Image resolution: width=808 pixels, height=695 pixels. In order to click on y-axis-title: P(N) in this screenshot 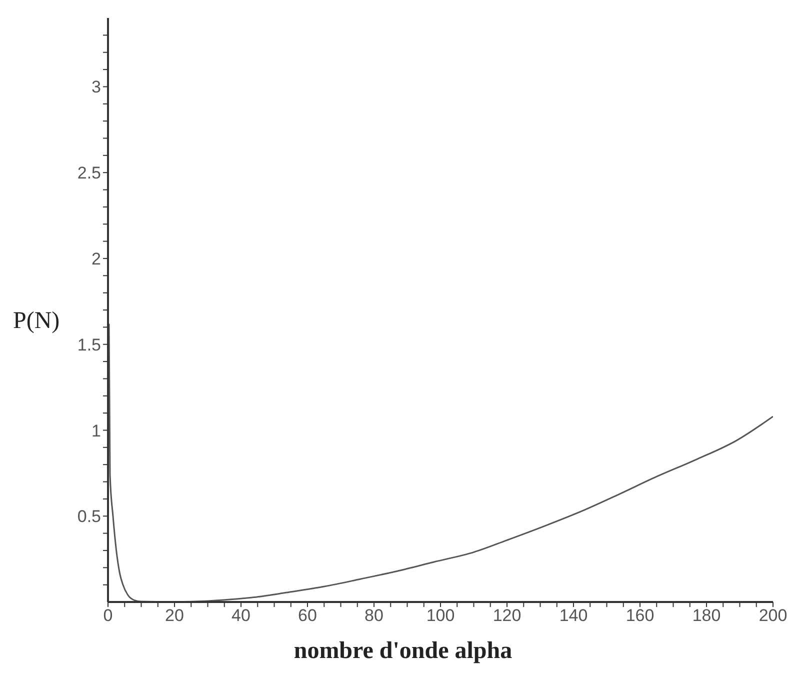, I will do `click(36, 321)`.